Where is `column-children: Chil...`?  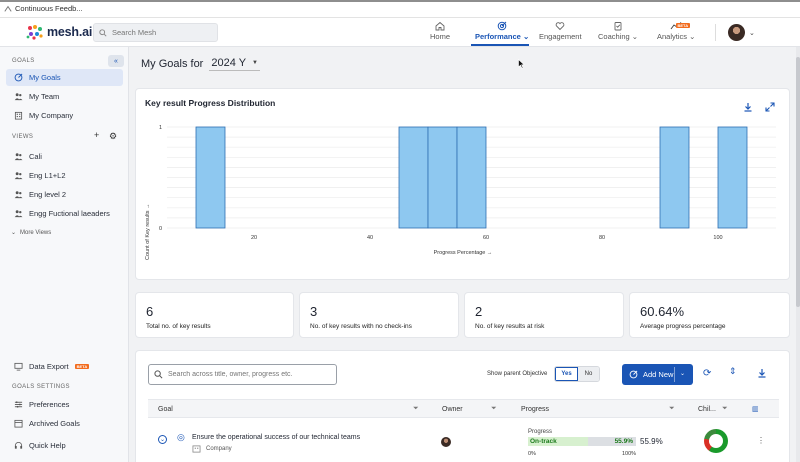
column-children: Chil... is located at coordinates (707, 409).